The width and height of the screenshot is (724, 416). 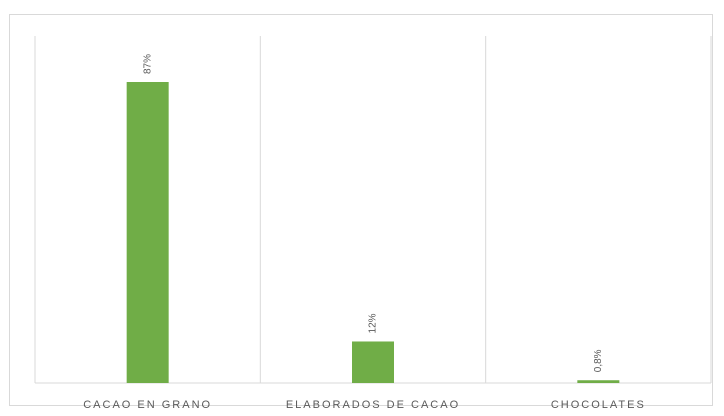 What do you see at coordinates (373, 323) in the screenshot?
I see `bar-value-label: 12%` at bounding box center [373, 323].